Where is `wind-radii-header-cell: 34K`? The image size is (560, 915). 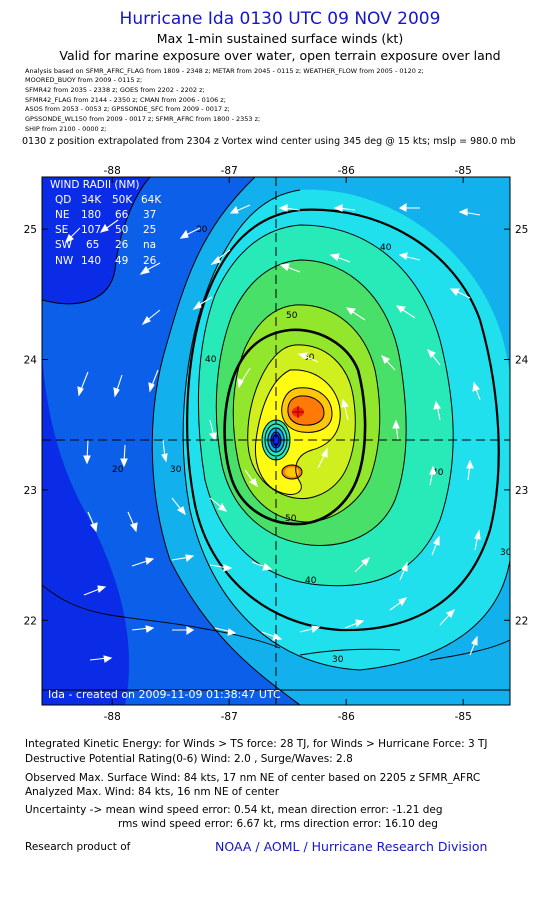 wind-radii-header-cell: 34K is located at coordinates (91, 200).